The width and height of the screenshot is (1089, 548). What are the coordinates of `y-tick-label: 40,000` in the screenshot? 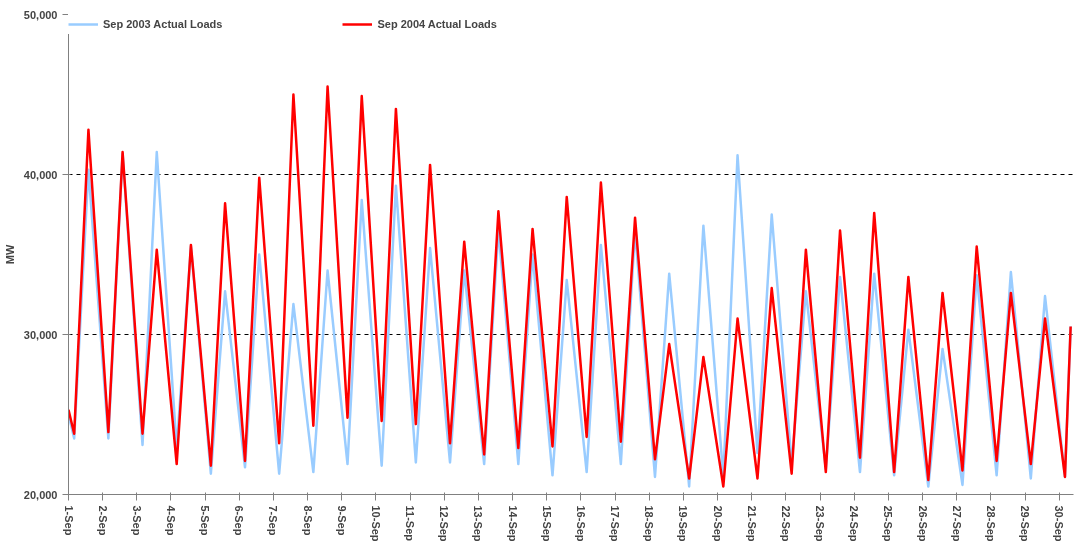 It's located at (40, 174).